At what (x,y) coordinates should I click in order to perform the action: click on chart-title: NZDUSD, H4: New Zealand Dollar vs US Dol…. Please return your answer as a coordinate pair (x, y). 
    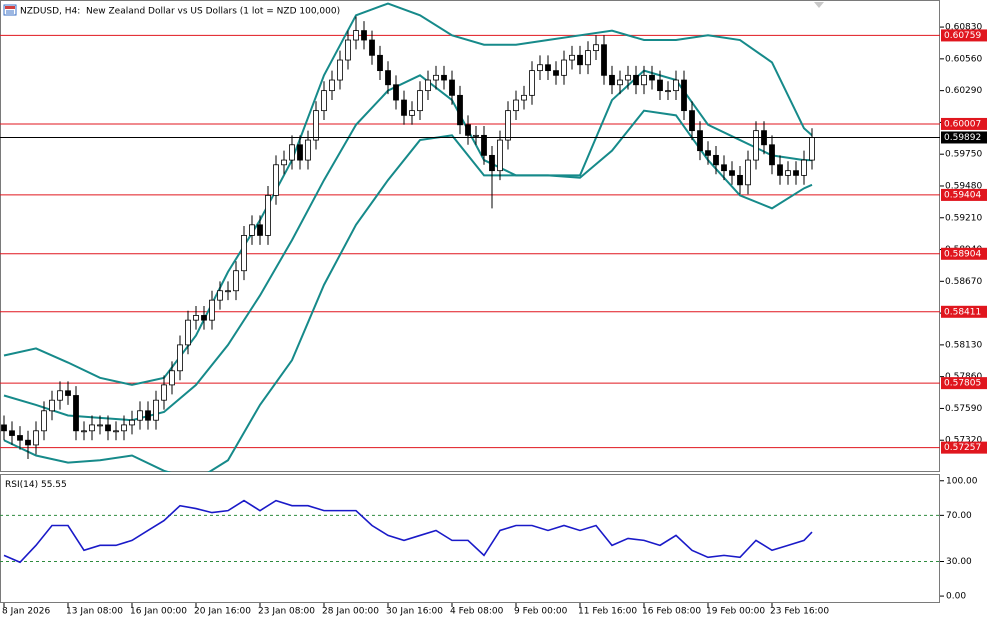
    Looking at the image, I should click on (180, 12).